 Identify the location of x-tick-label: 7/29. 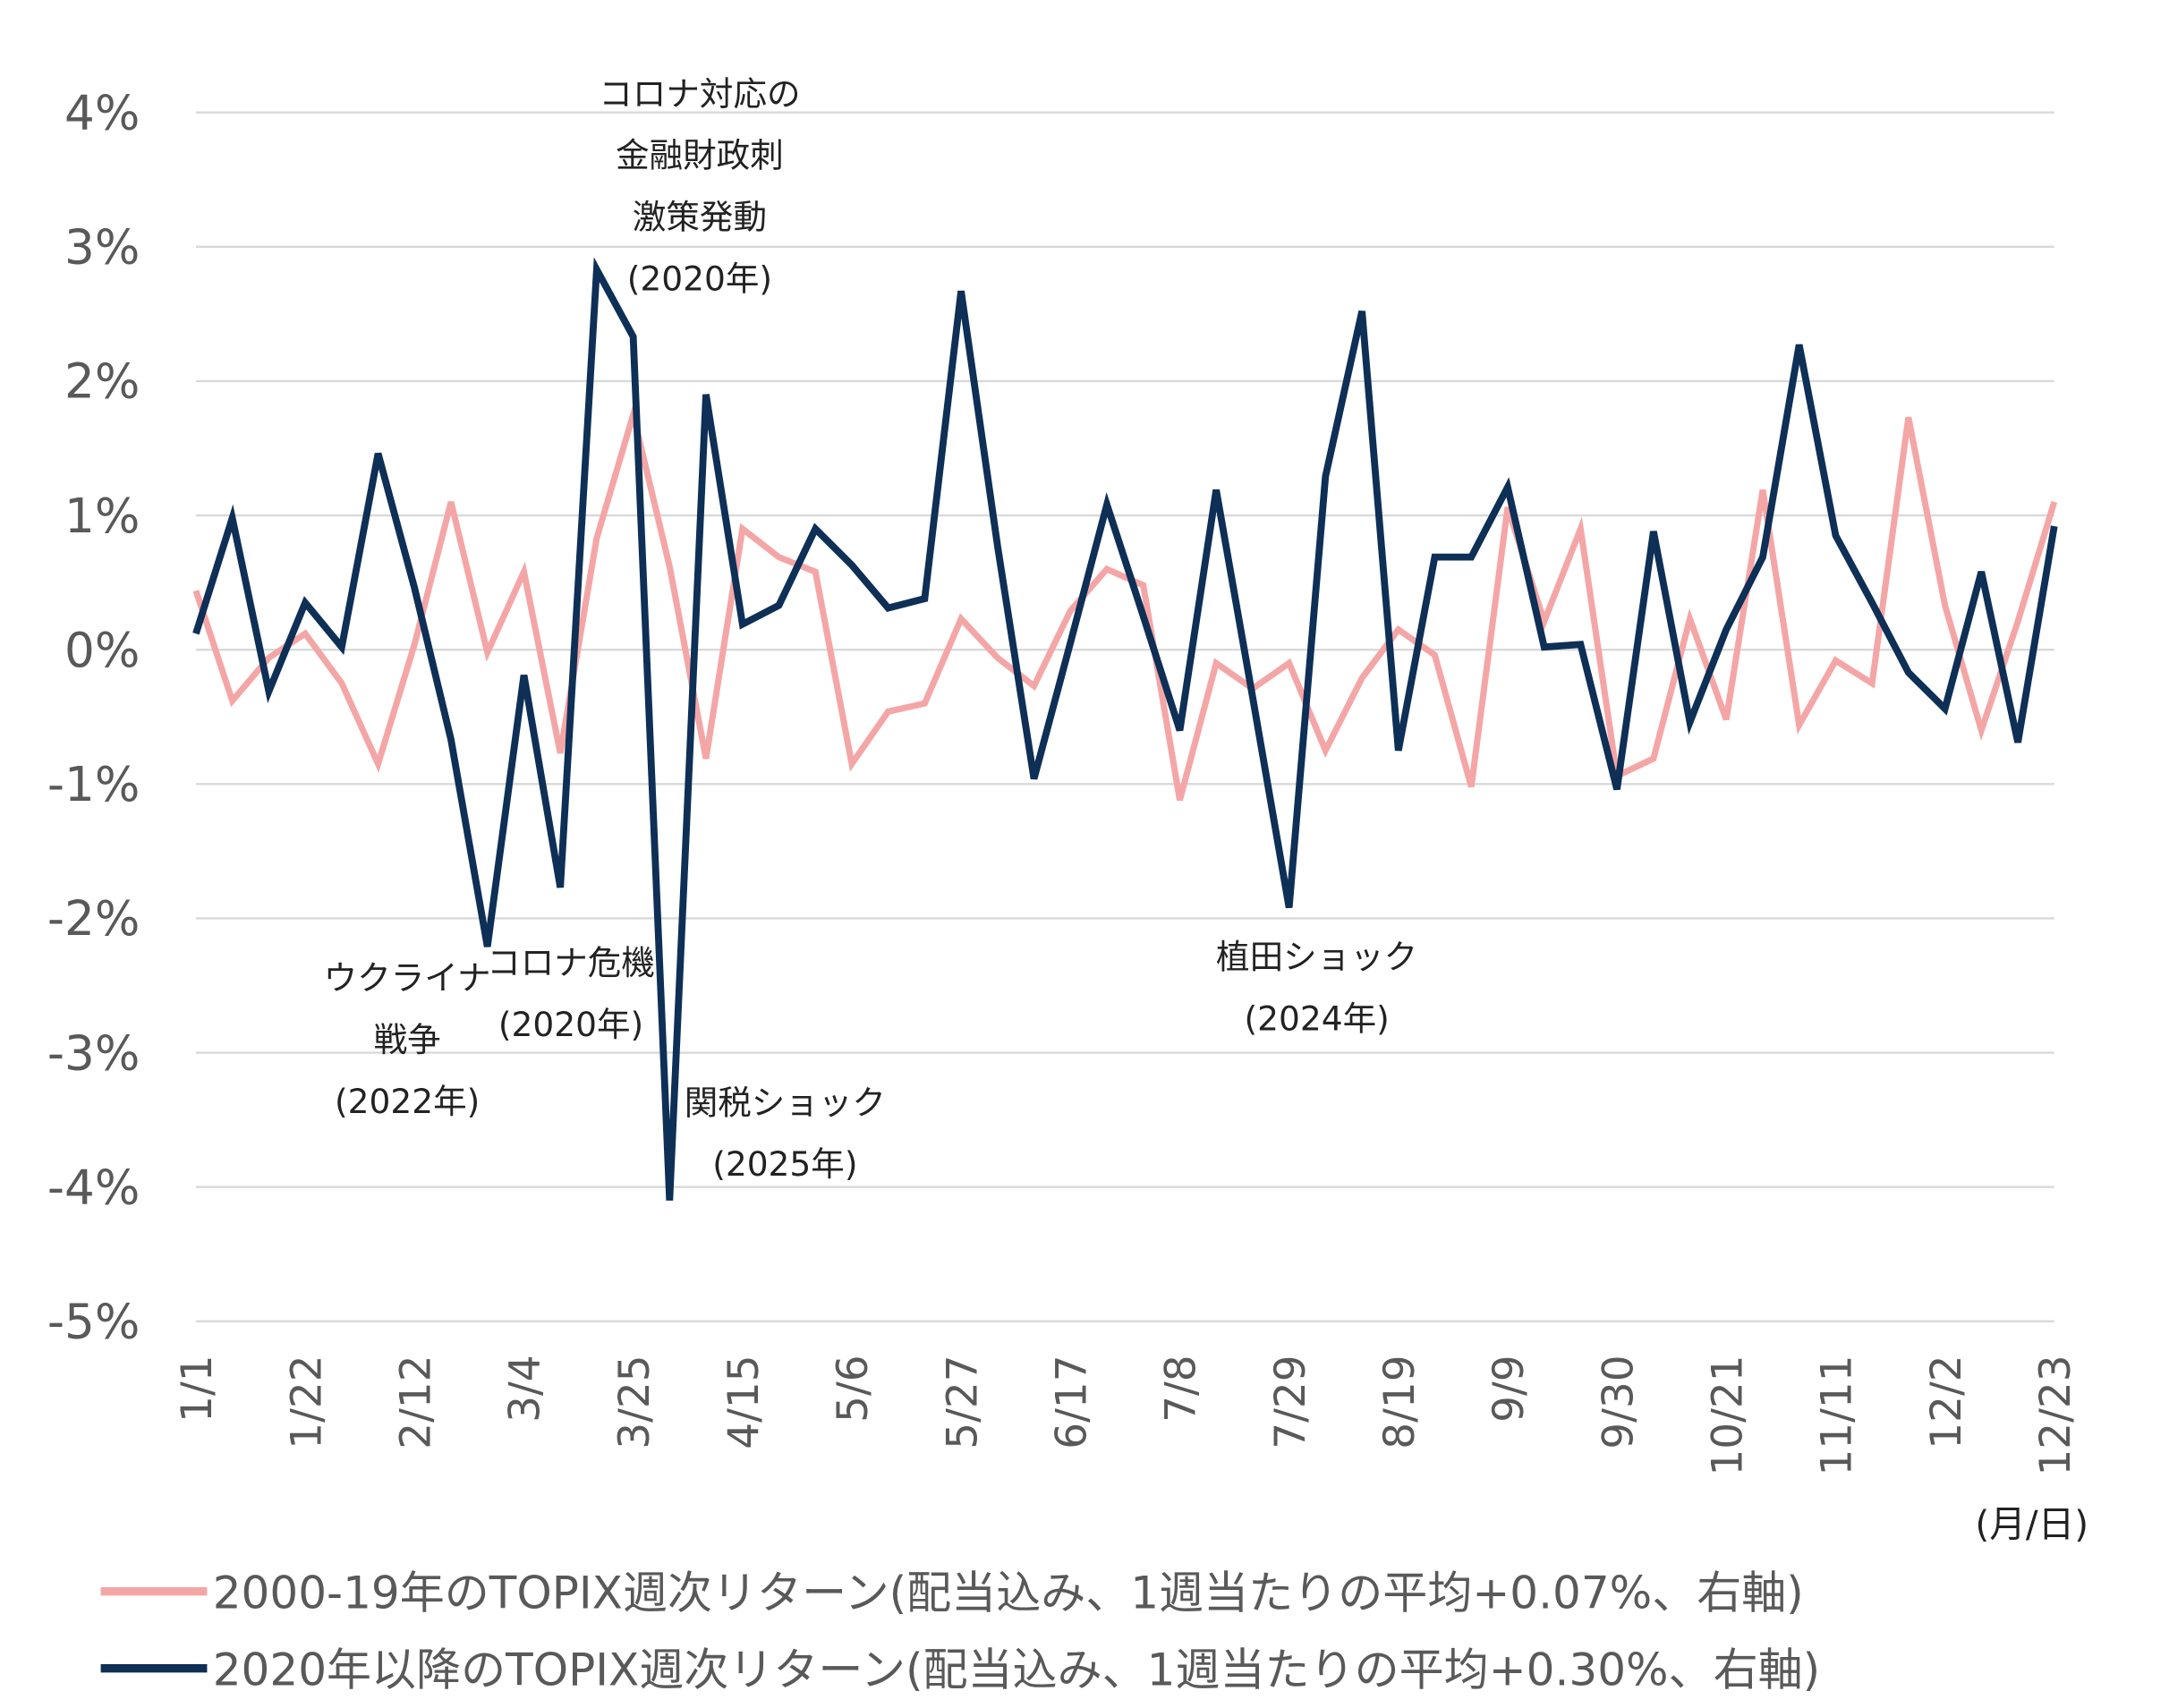
(1290, 1402).